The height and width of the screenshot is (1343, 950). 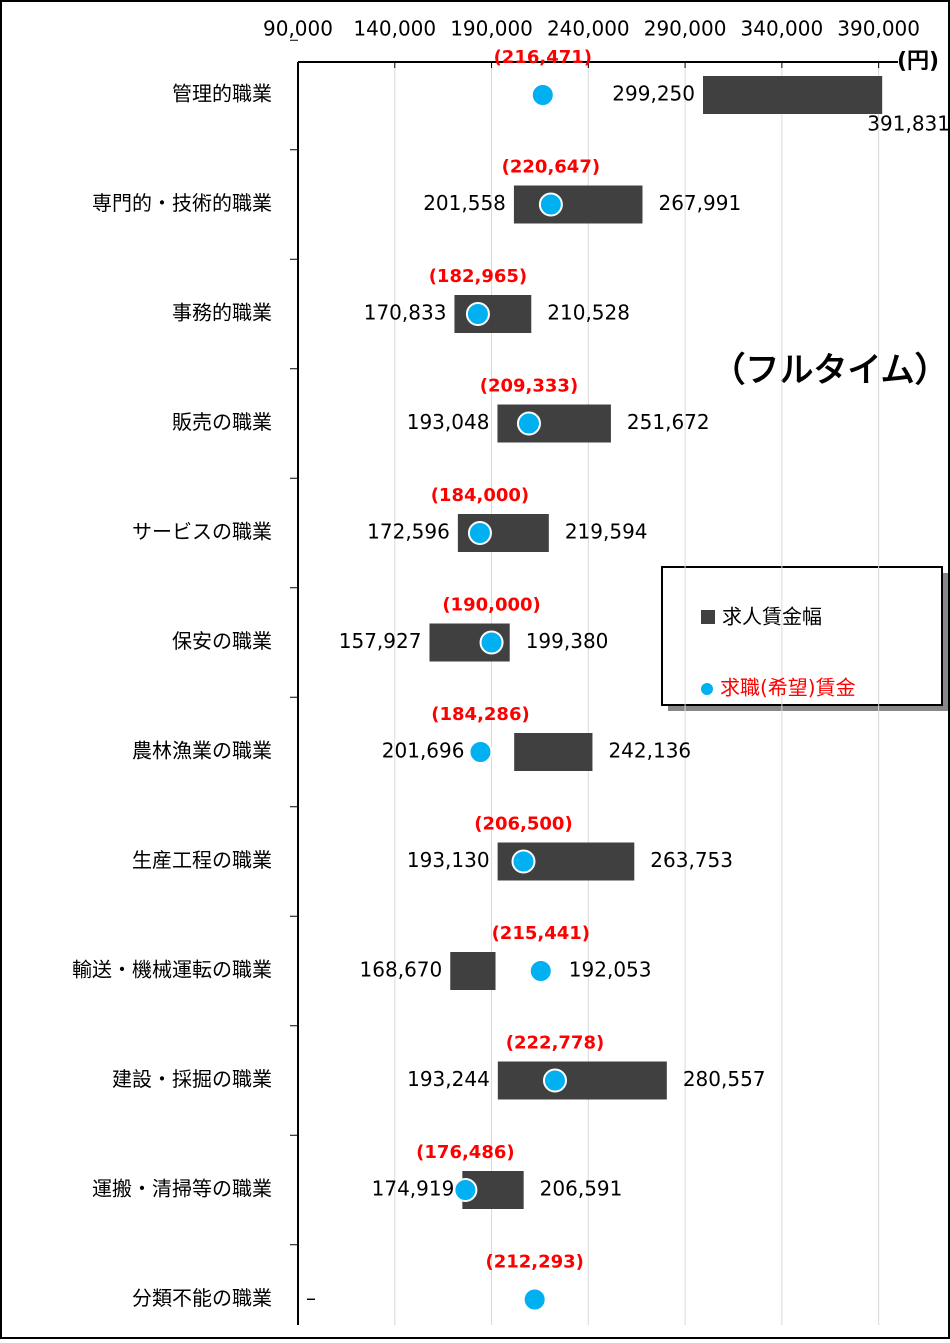 What do you see at coordinates (480, 495) in the screenshot?
I see `dot-label: (184,000)` at bounding box center [480, 495].